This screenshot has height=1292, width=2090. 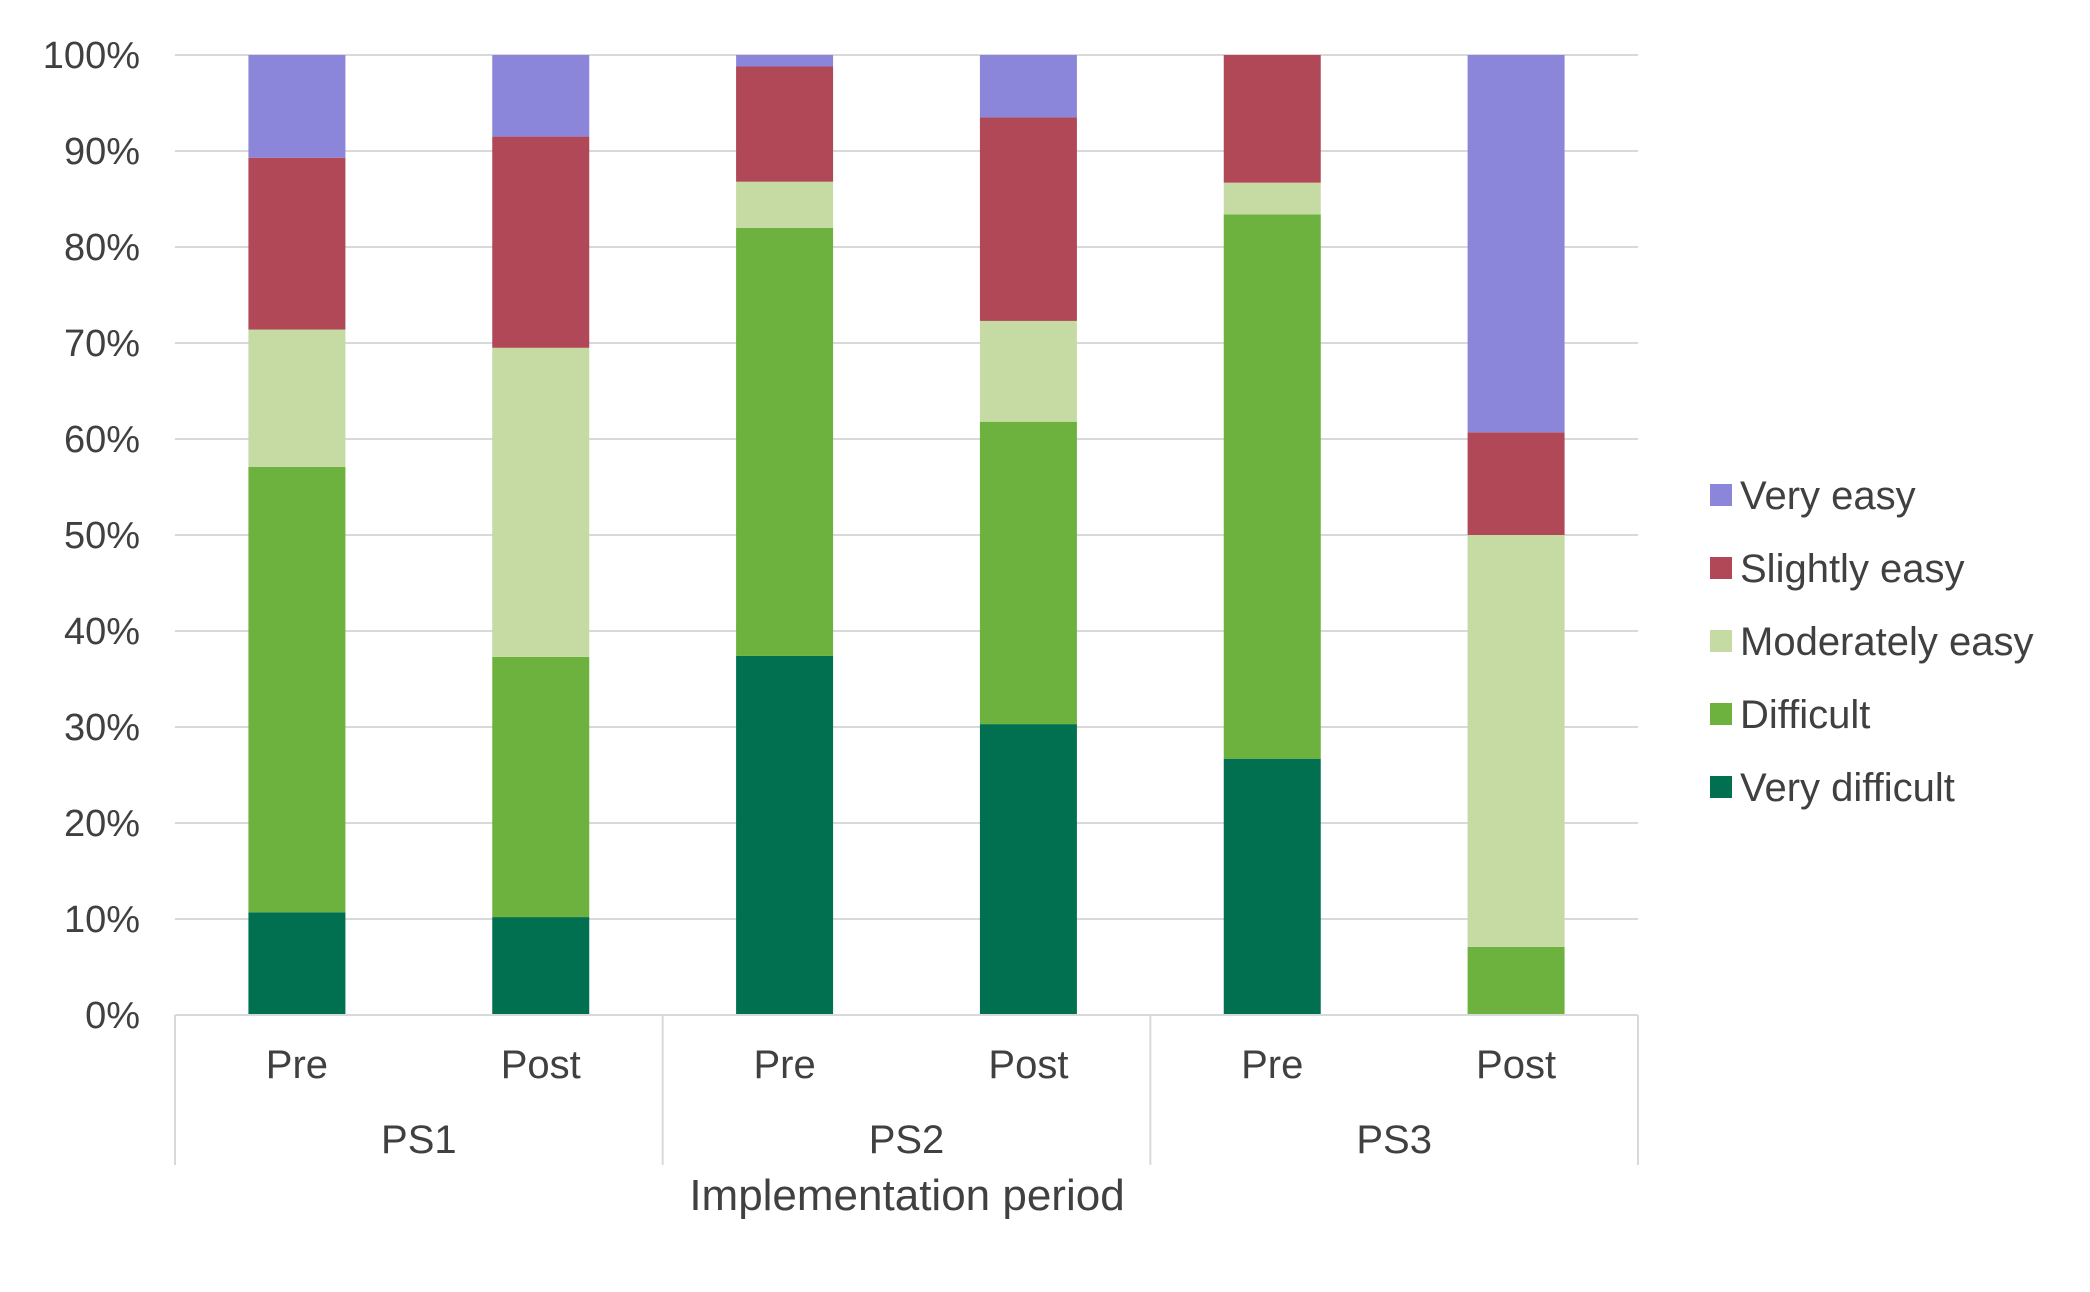 What do you see at coordinates (1805, 715) in the screenshot?
I see `legend-label: Difficult` at bounding box center [1805, 715].